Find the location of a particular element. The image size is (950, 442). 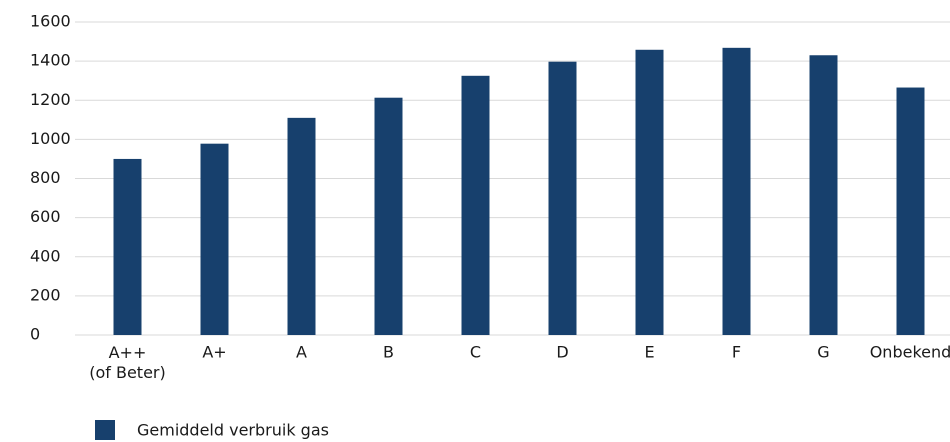

x-tick-label: D is located at coordinates (562, 352).